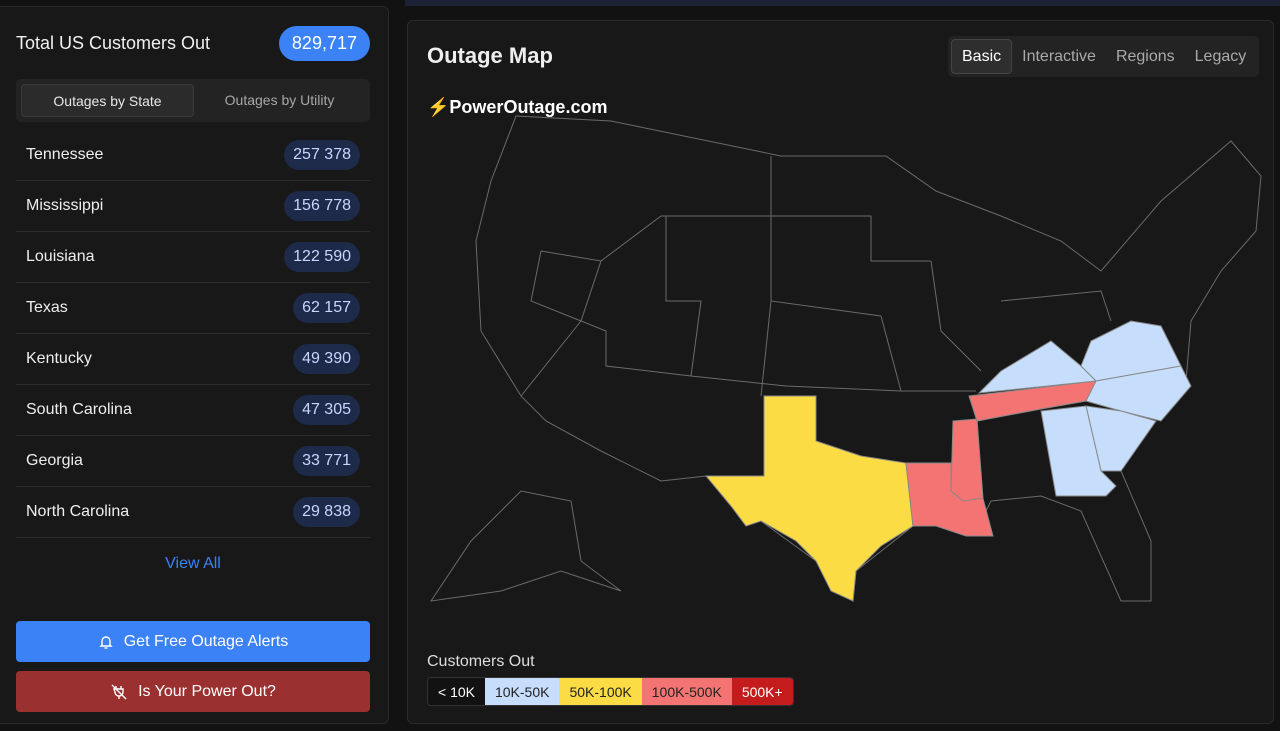  Describe the element at coordinates (193, 308) in the screenshot. I see `state-row: Texas 62 157` at that location.